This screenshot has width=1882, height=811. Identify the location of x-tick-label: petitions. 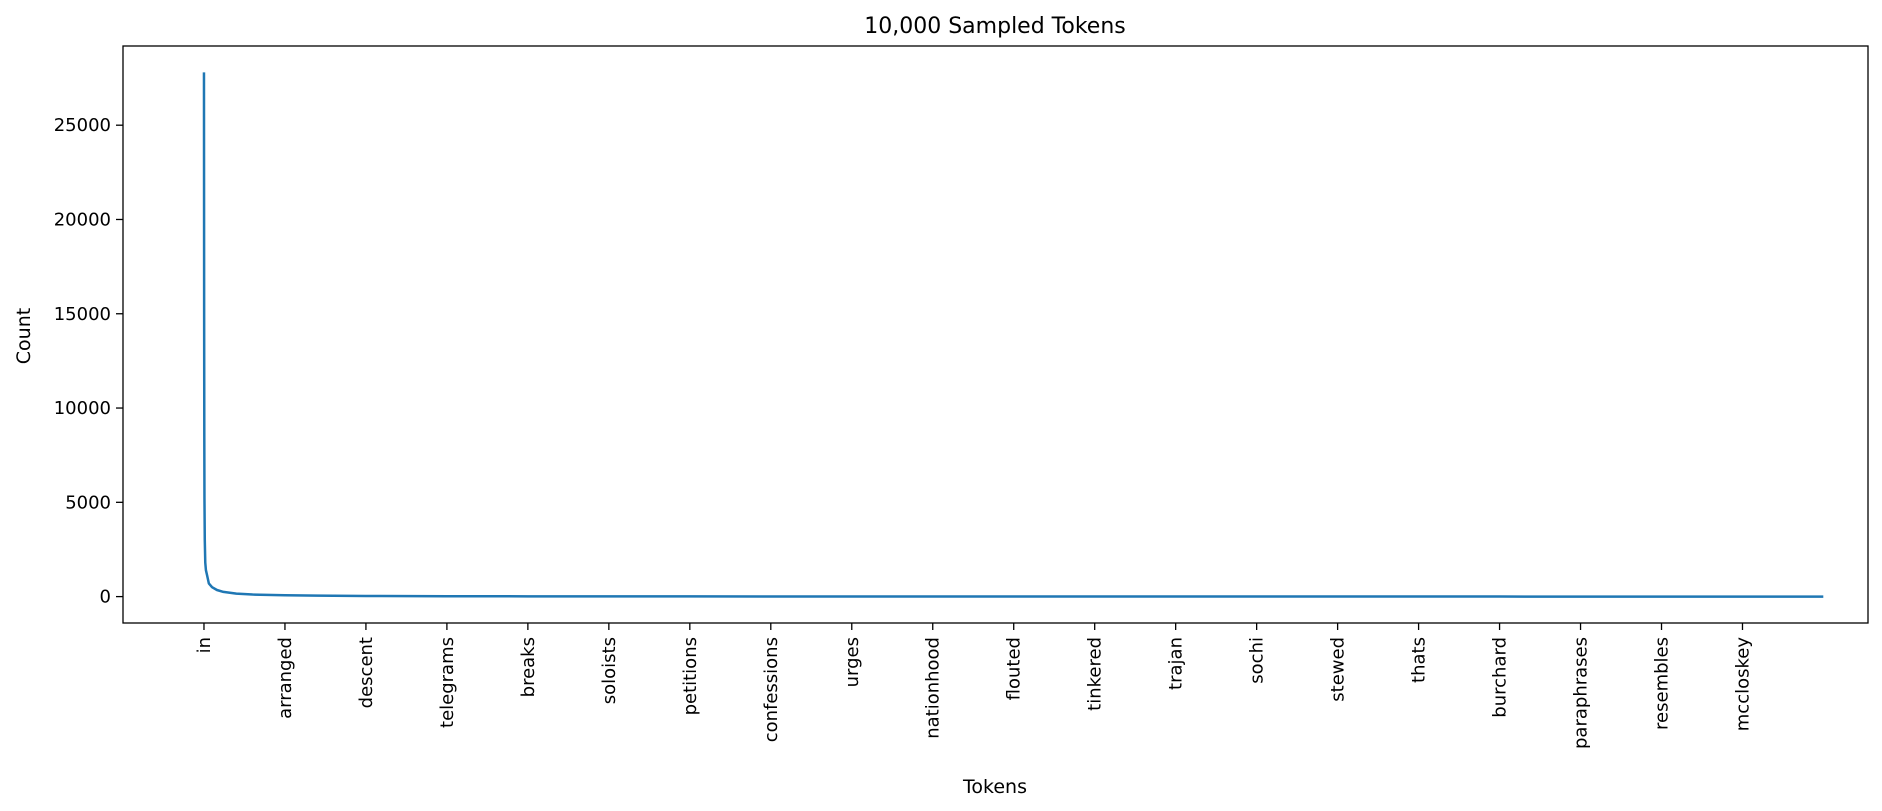
(690, 676).